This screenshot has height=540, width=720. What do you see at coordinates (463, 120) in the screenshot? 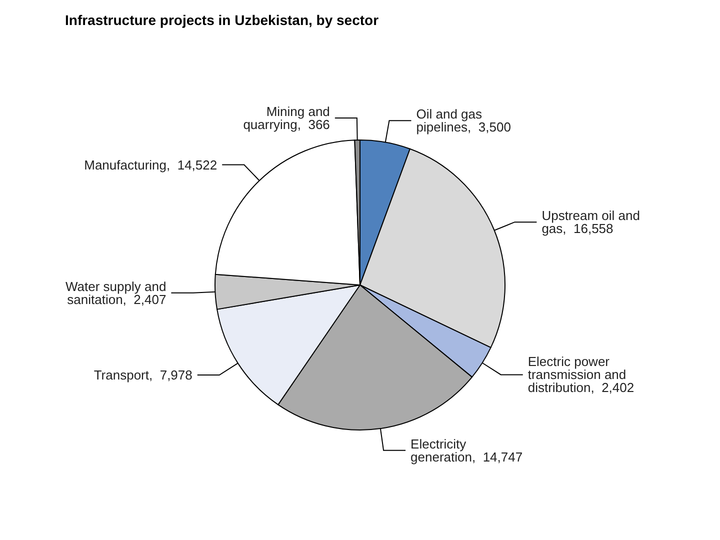
I see `slice-label: Oil and gas pipelines, 3,500` at bounding box center [463, 120].